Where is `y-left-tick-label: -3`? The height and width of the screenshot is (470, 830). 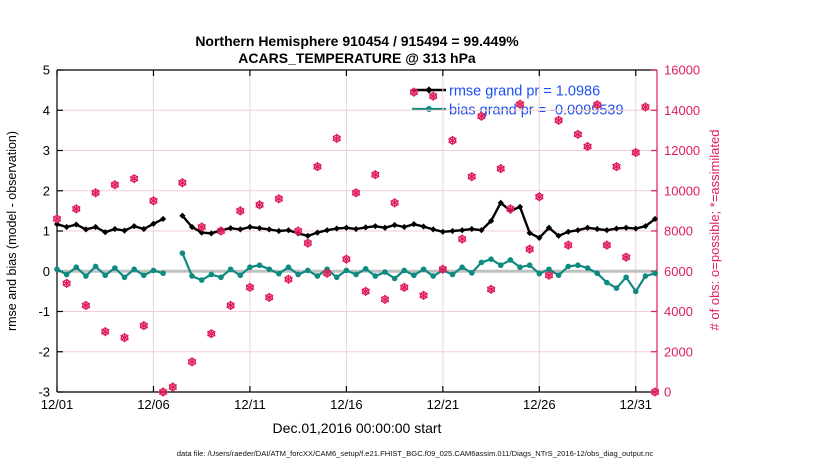
y-left-tick-label: -3 is located at coordinates (44, 392).